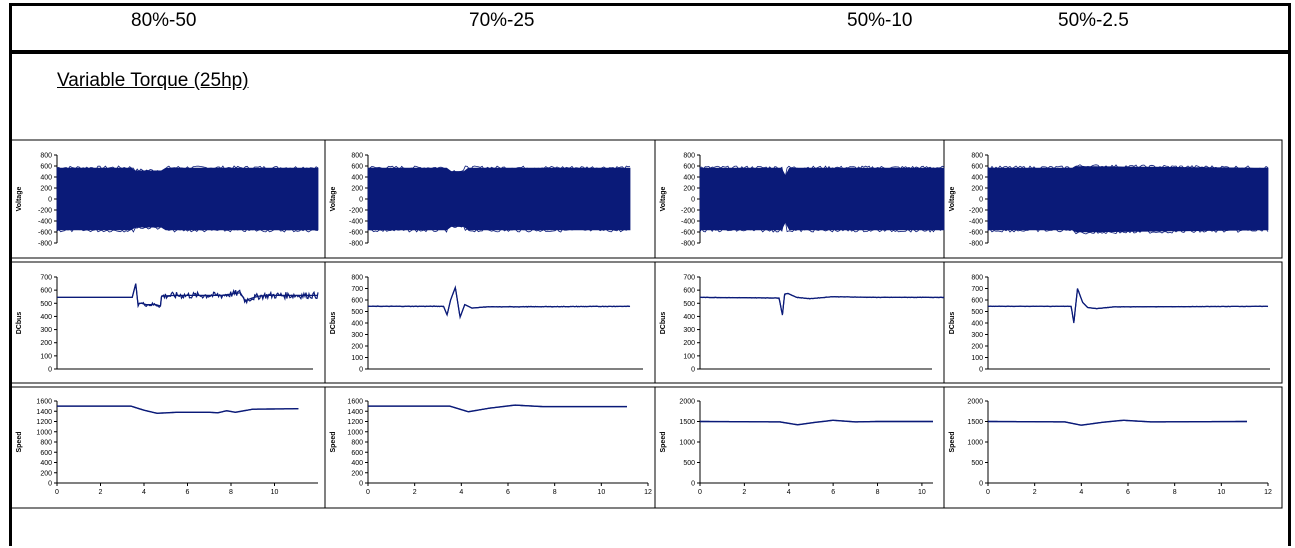 The image size is (1295, 548). What do you see at coordinates (650, 52) in the screenshot?
I see `header-rule` at bounding box center [650, 52].